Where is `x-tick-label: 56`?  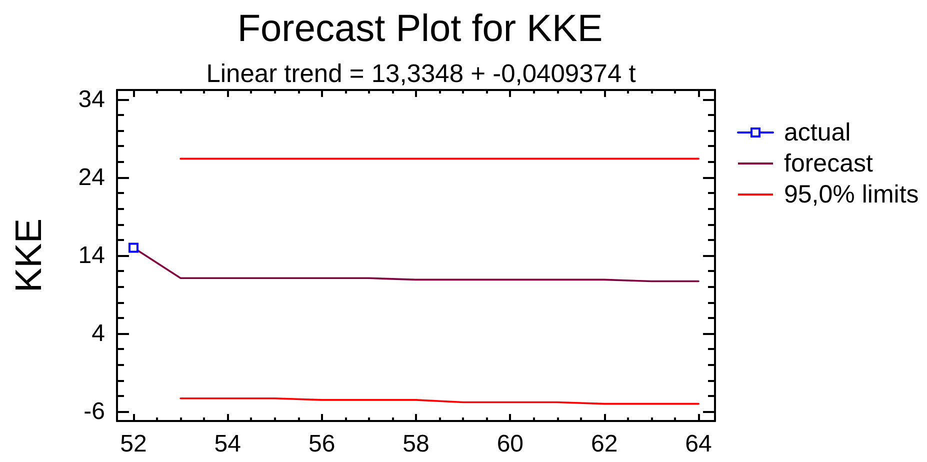 x-tick-label: 56 is located at coordinates (322, 444).